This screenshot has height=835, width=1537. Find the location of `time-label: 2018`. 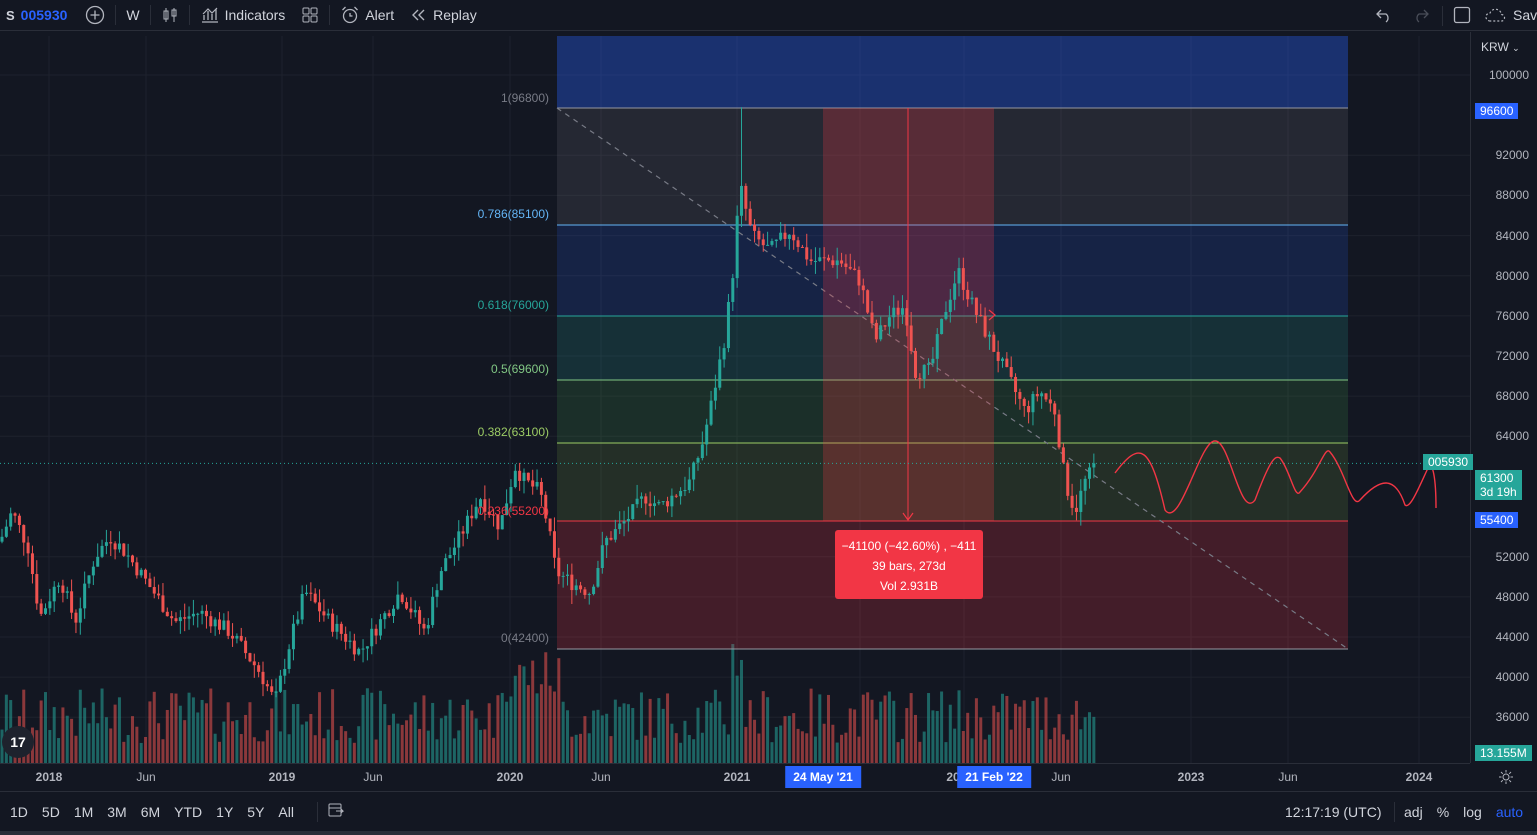

time-label: 2018 is located at coordinates (49, 777).